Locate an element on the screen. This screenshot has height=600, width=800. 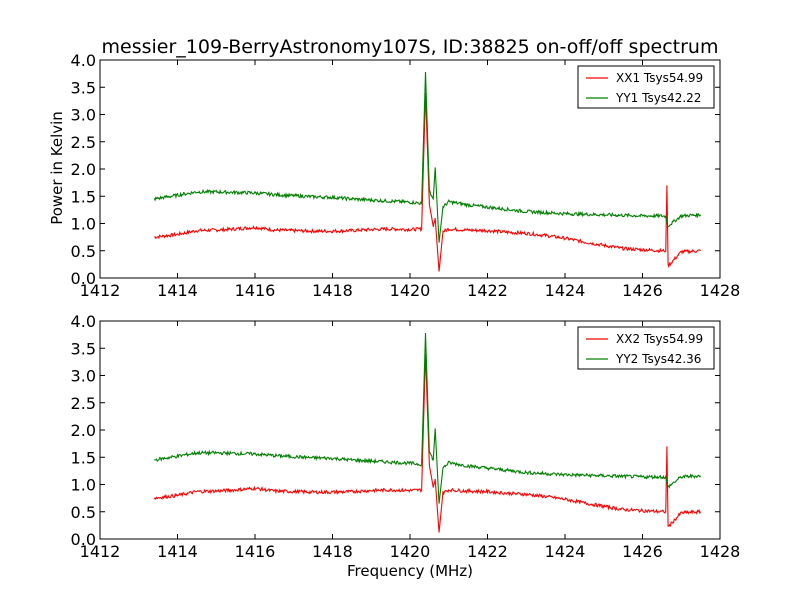
y-tick-label-0-4: 2.0 is located at coordinates (83, 169).